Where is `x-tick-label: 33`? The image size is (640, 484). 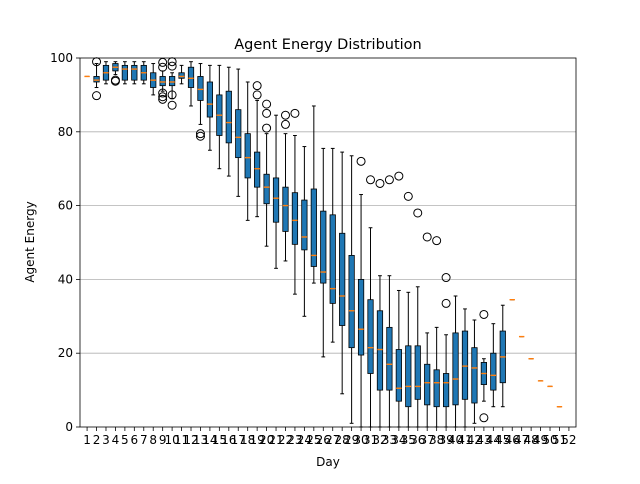 x-tick-label: 33 is located at coordinates (389, 440).